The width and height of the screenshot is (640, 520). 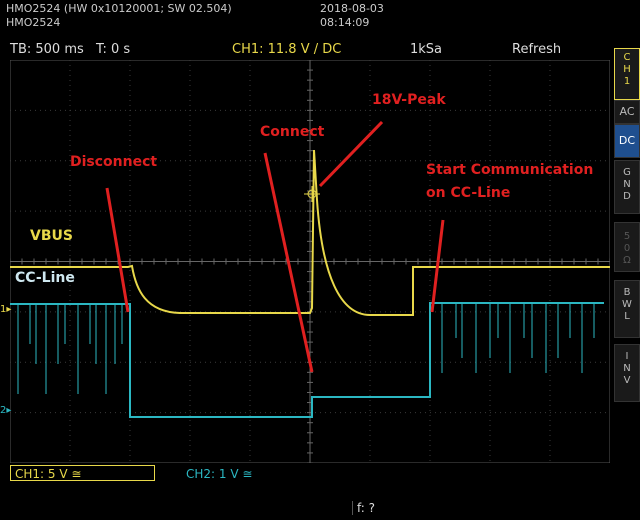 I want to click on datetime: 2018-08-03 08:14:09, so click(x=352, y=16).